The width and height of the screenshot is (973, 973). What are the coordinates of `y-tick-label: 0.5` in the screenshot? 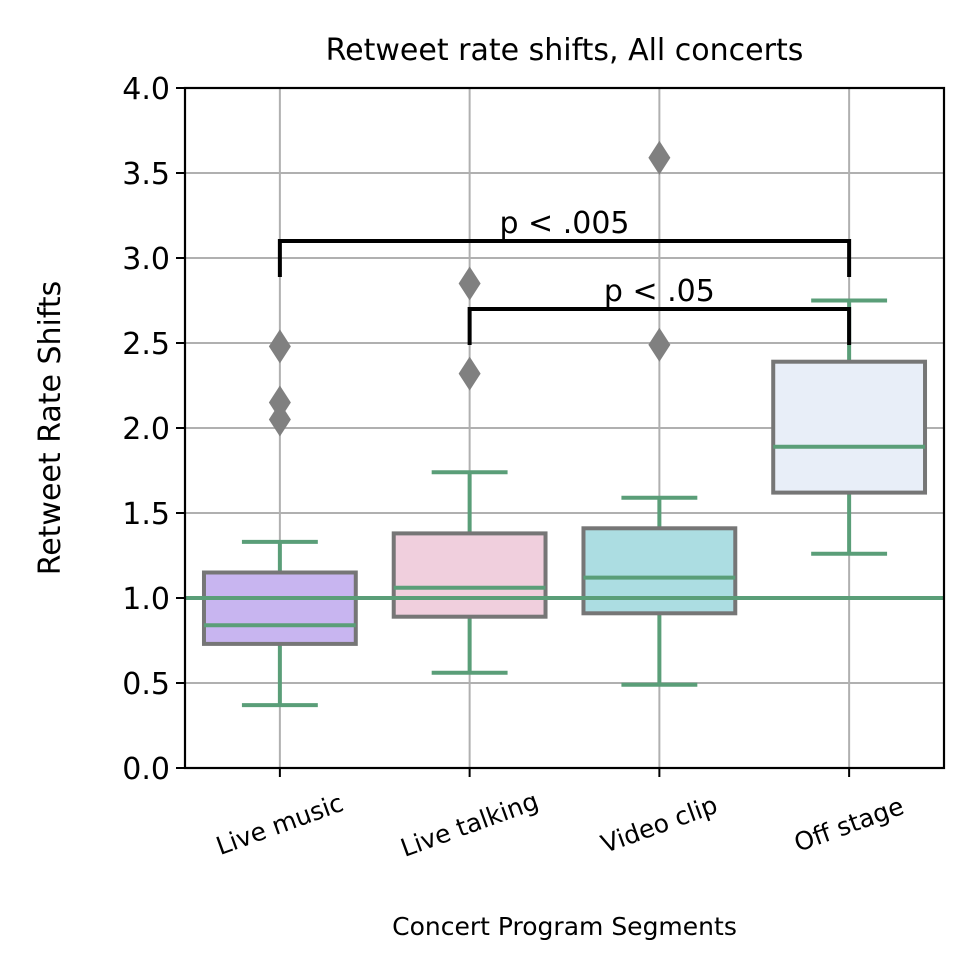 It's located at (146, 684).